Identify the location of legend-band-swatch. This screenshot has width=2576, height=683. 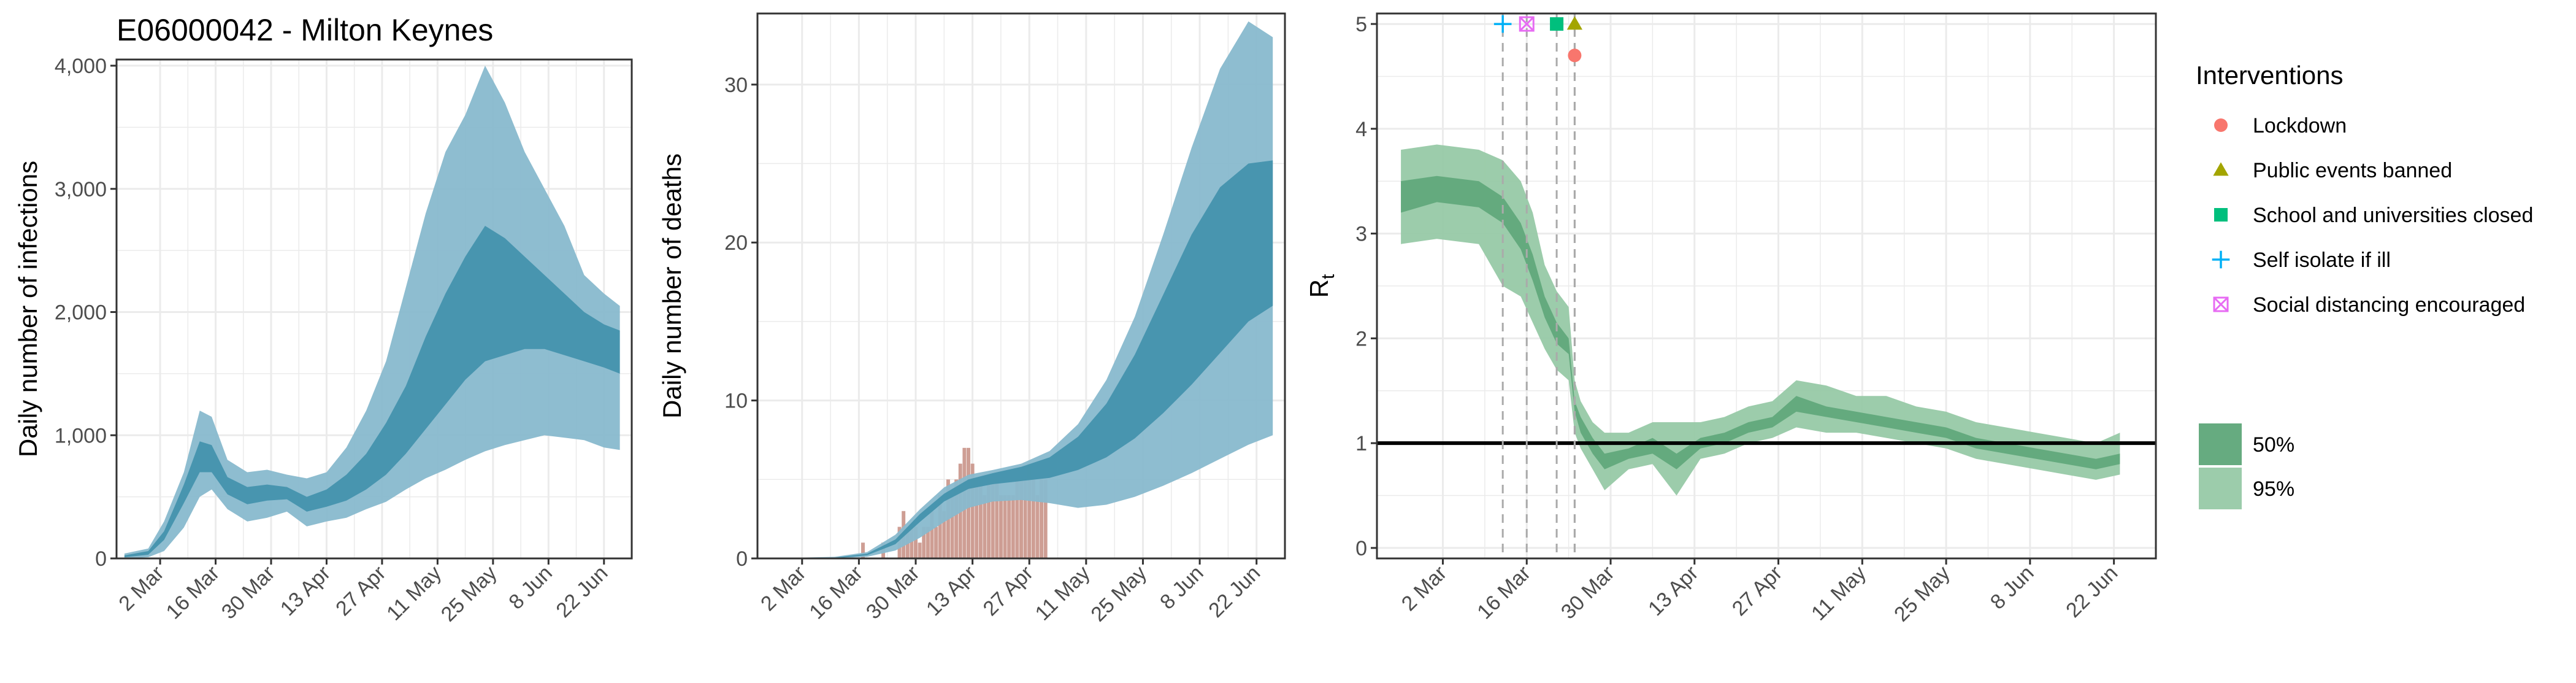
(2220, 488).